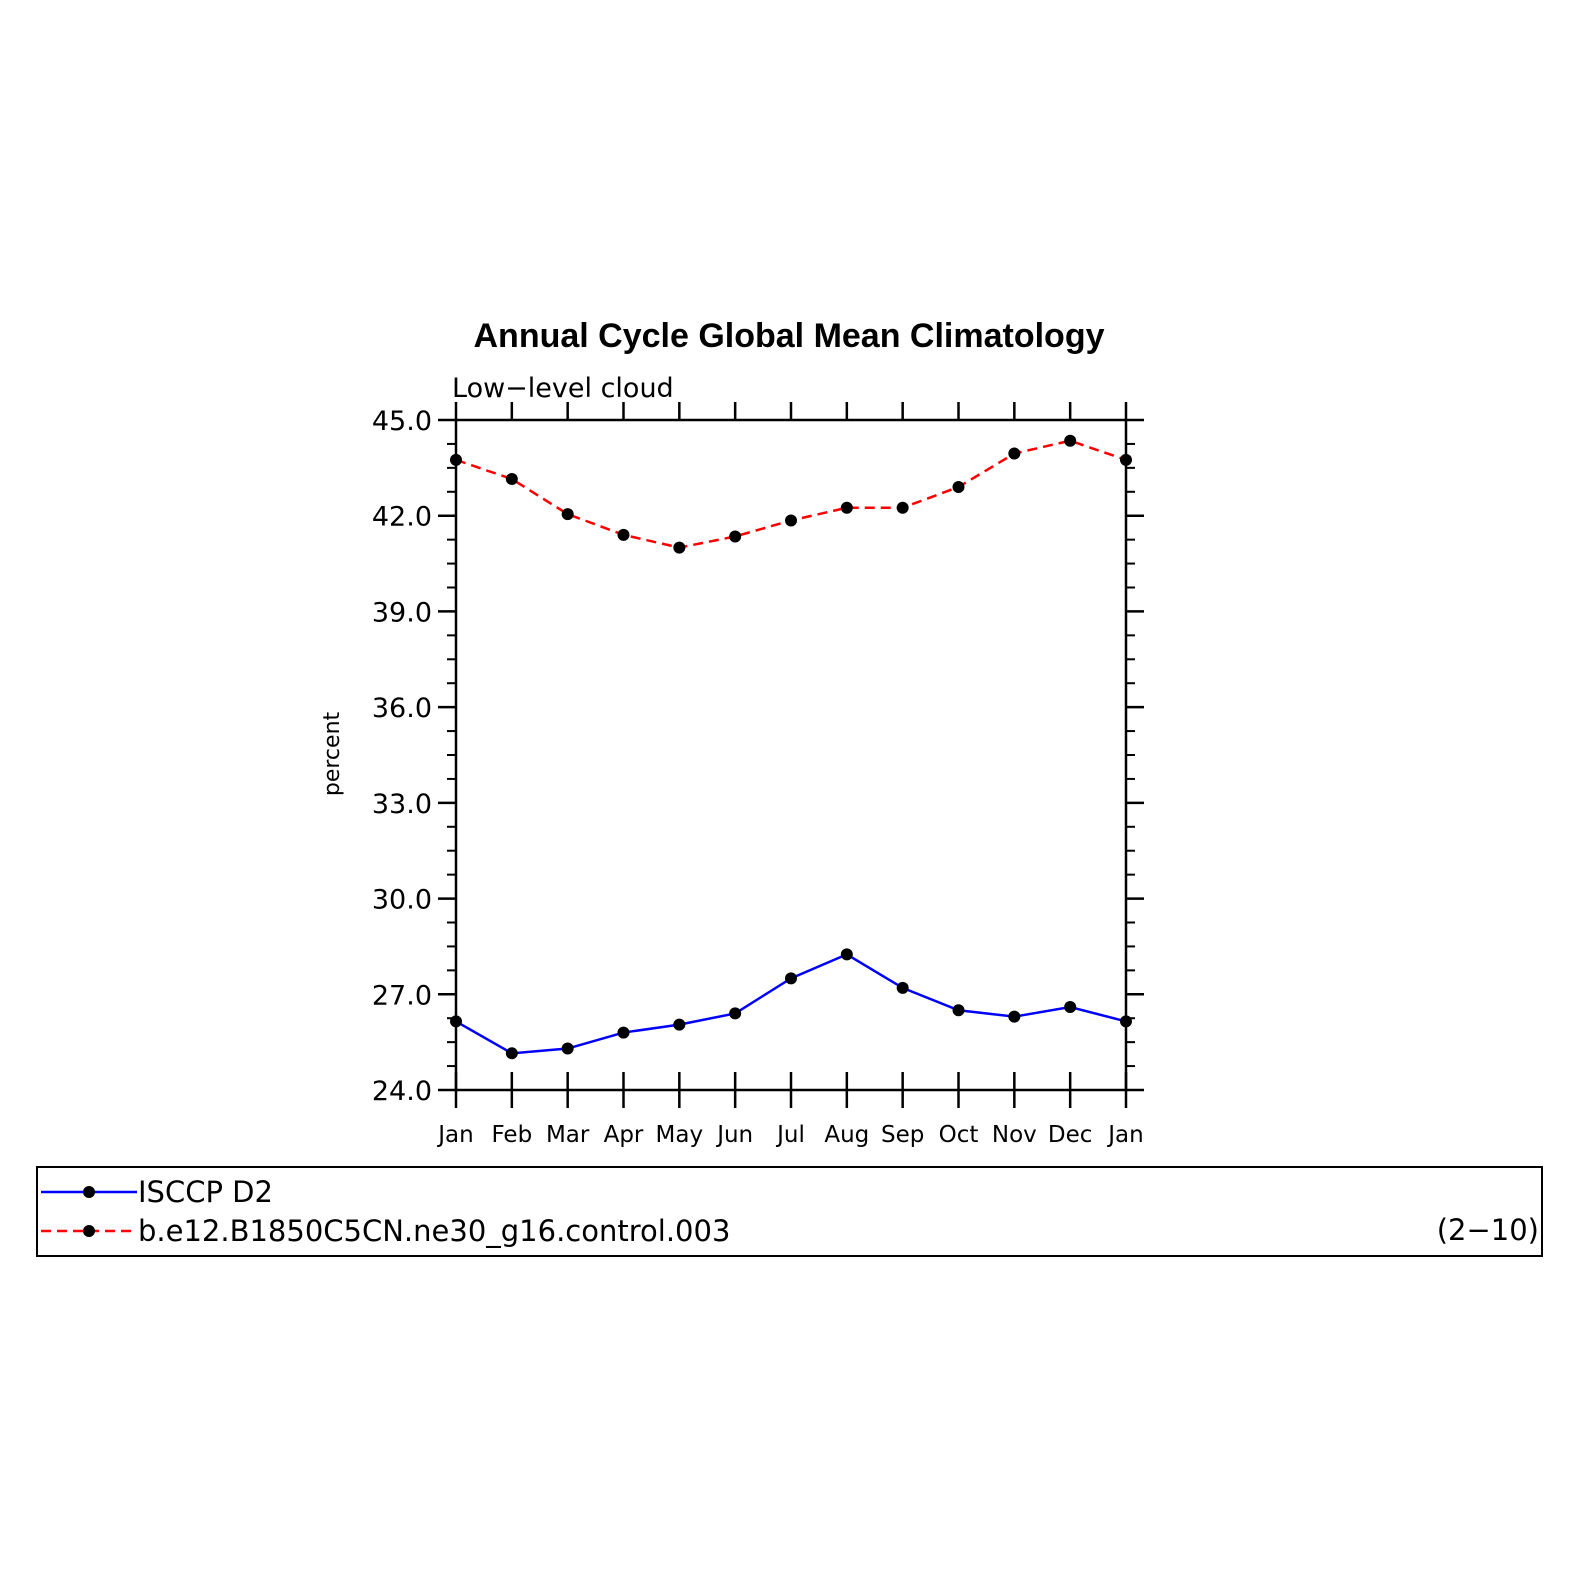  I want to click on x-tick-label: Jun, so click(734, 1135).